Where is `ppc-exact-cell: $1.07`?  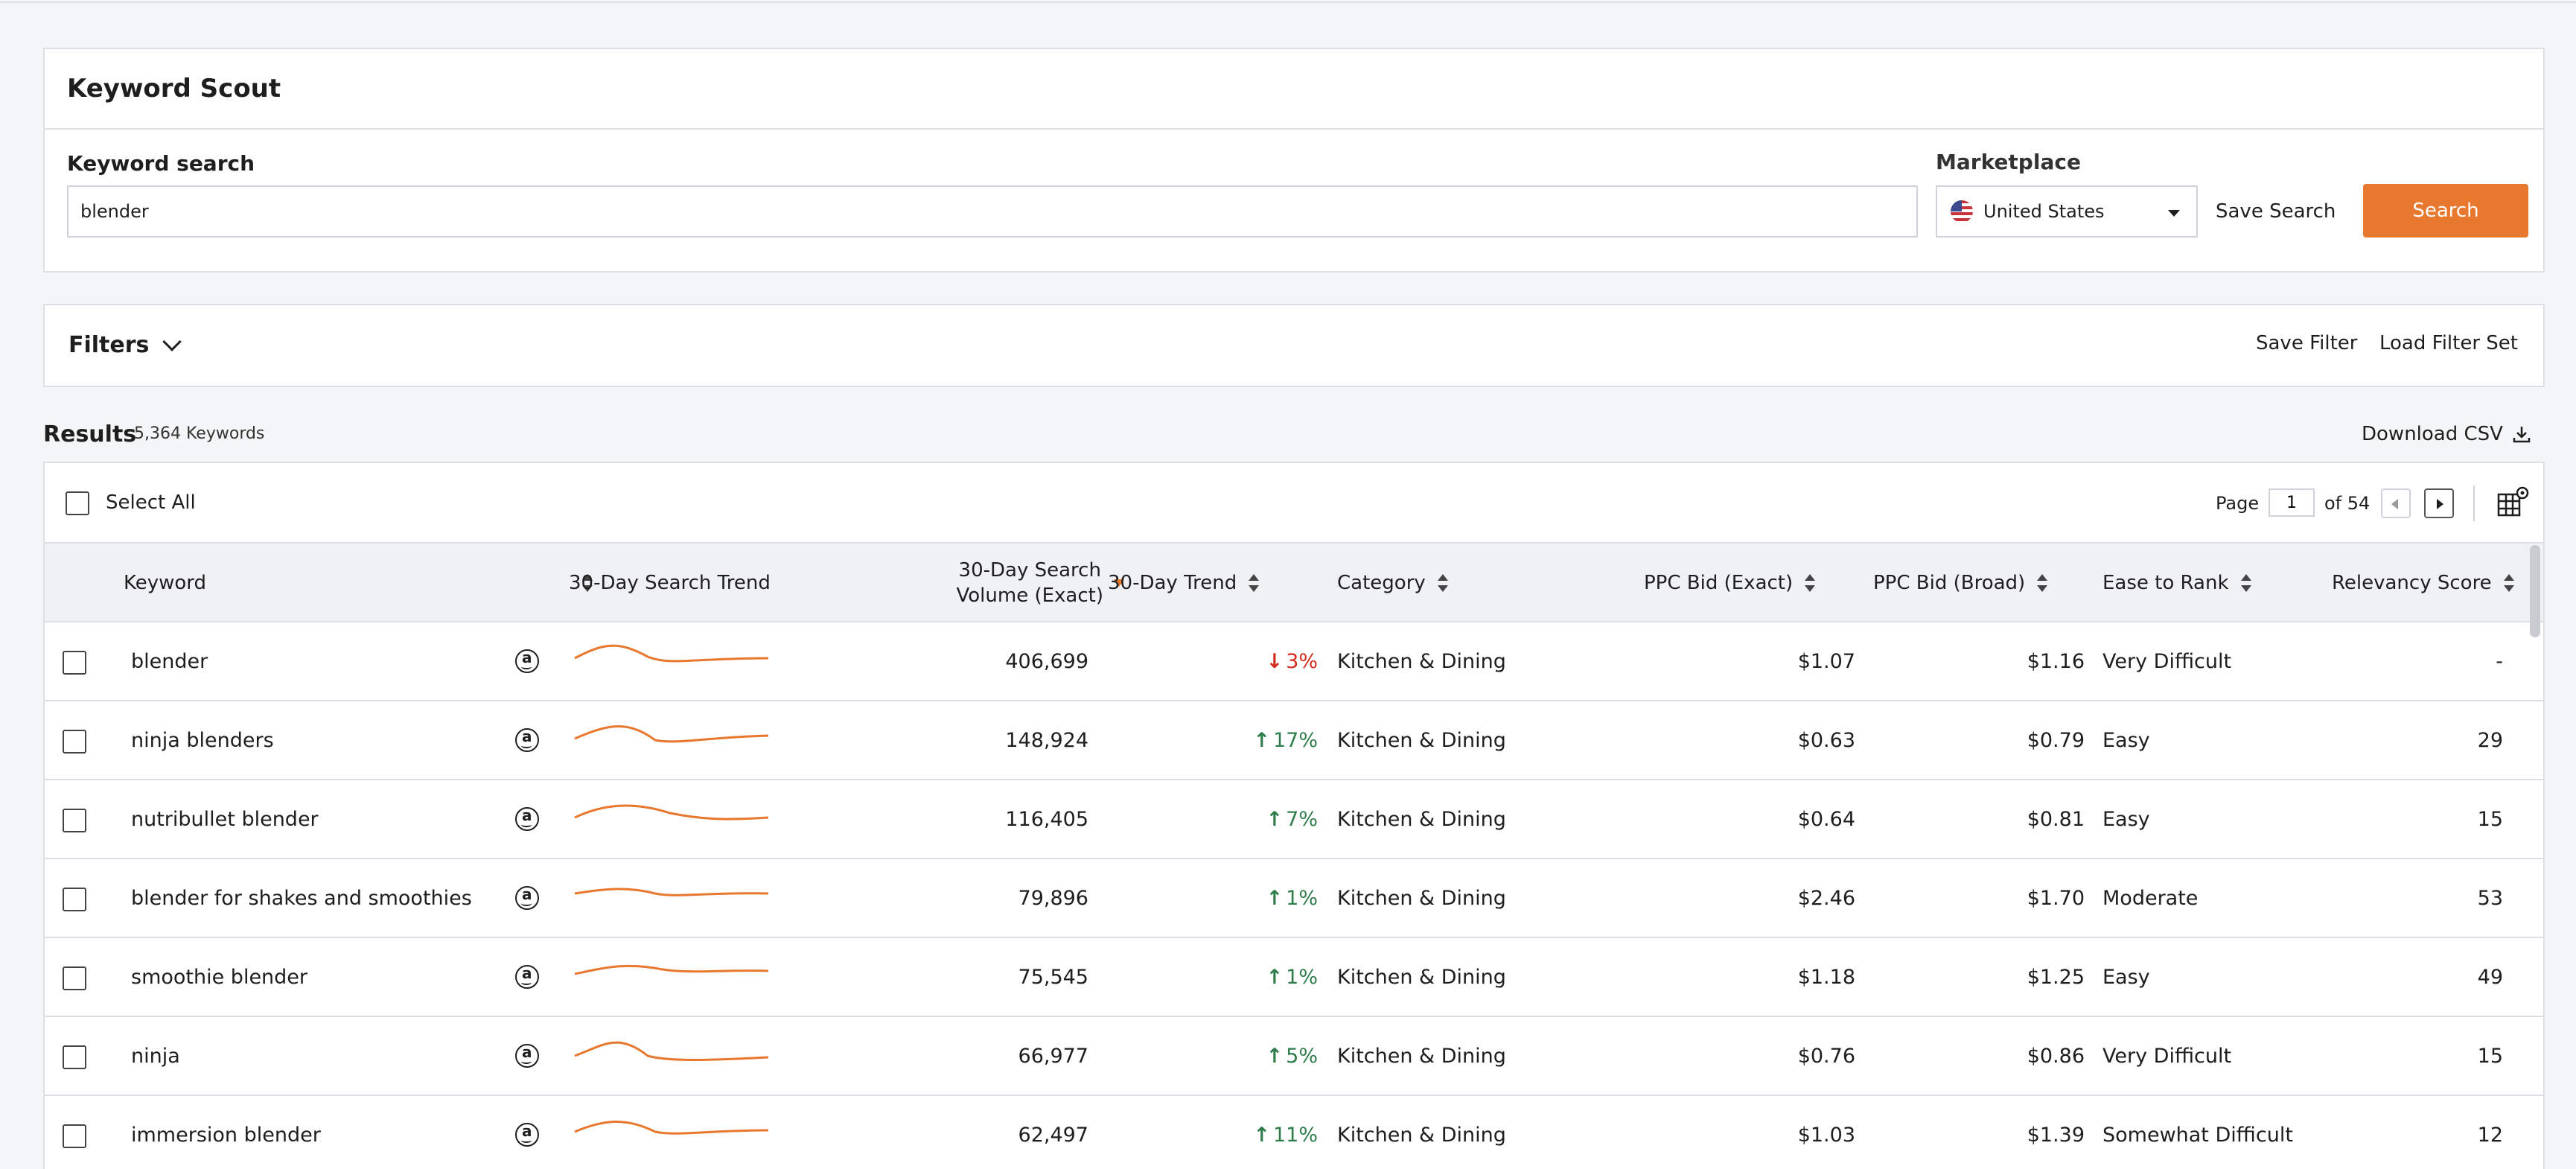
ppc-exact-cell: $1.07 is located at coordinates (1826, 661).